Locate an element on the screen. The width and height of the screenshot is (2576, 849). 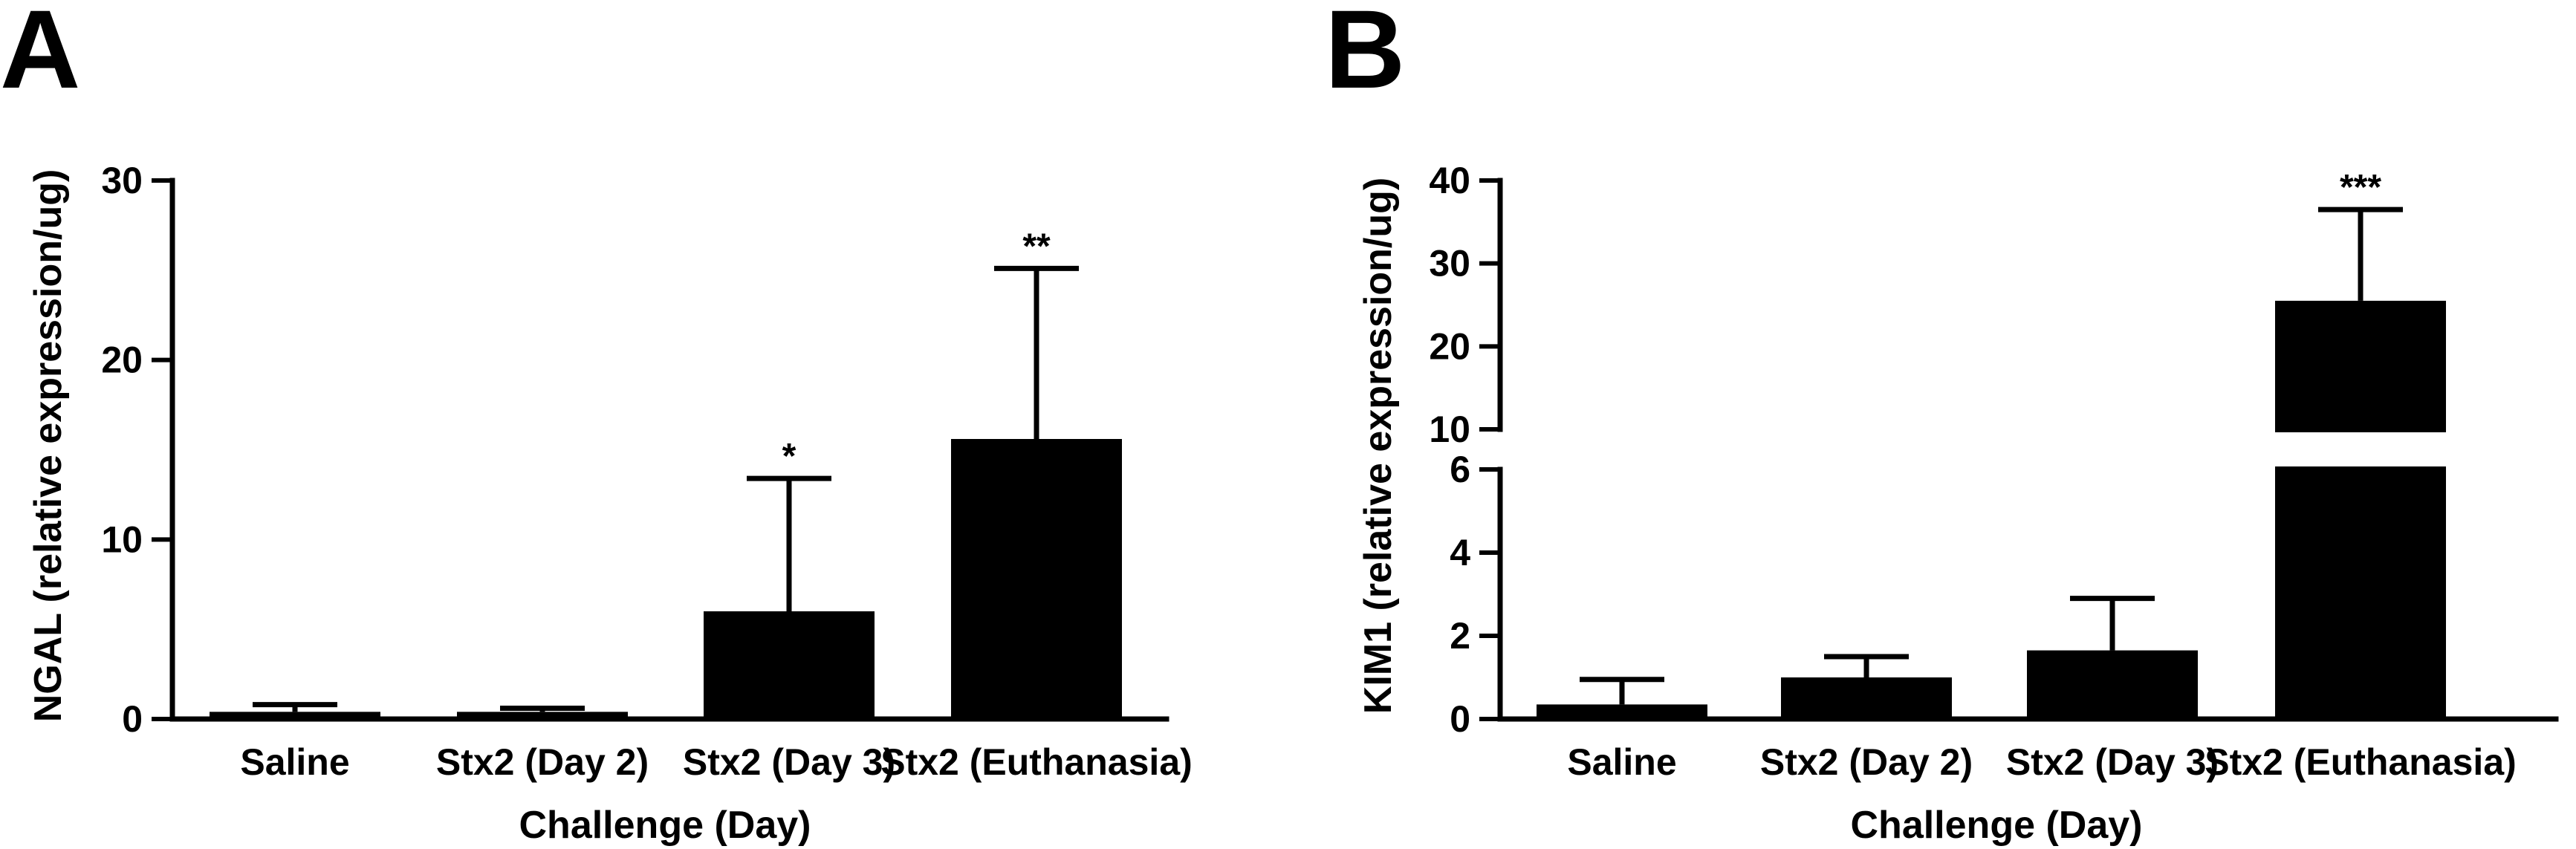
panel-label-a: A is located at coordinates (40, 55).